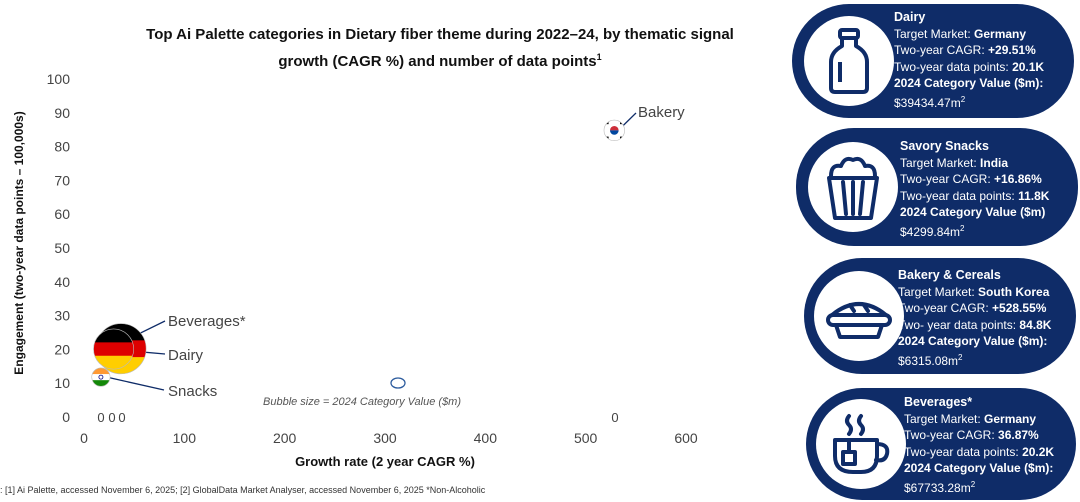 This screenshot has height=502, width=1080. What do you see at coordinates (62, 316) in the screenshot?
I see `y-tick-label: 30` at bounding box center [62, 316].